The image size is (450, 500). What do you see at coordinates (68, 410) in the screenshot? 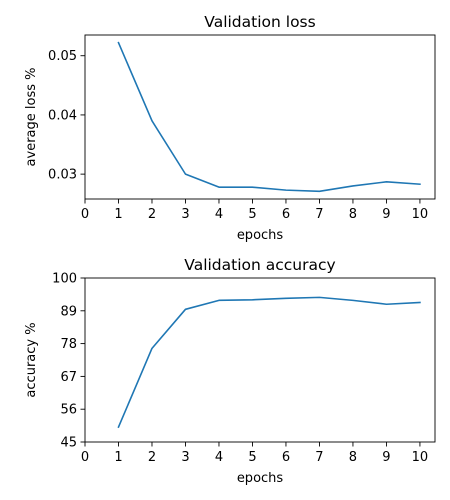
I see `accuracy-y-tick-label: 56` at bounding box center [68, 410].